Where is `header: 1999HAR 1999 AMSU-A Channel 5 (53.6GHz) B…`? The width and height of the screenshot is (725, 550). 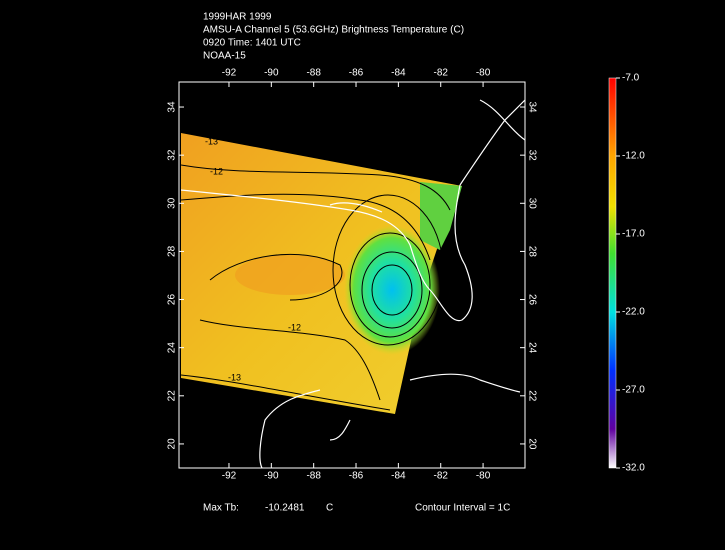 header: 1999HAR 1999 AMSU-A Channel 5 (53.6GHz) B… is located at coordinates (333, 37).